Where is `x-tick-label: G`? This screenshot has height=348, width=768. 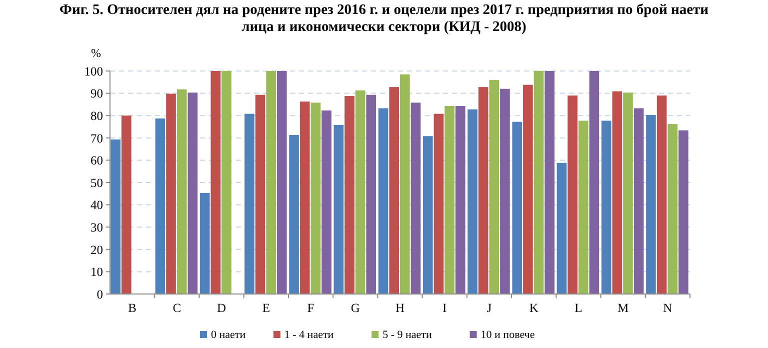
x-tick-label: G is located at coordinates (355, 308).